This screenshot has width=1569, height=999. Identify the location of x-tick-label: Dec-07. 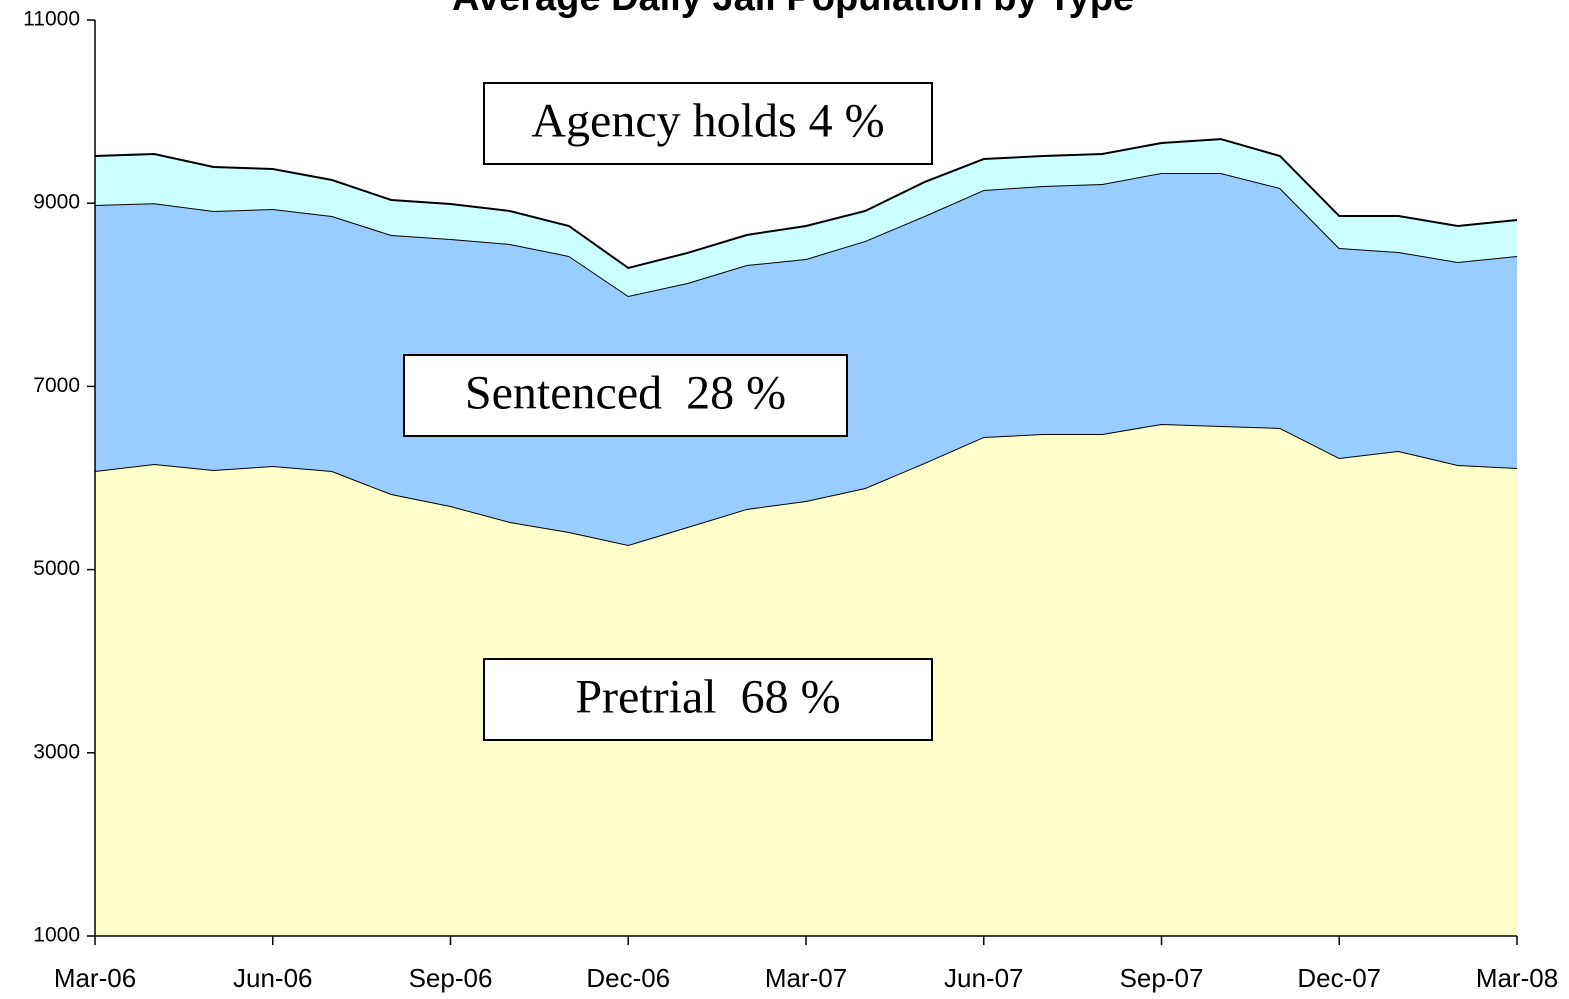
(1339, 978).